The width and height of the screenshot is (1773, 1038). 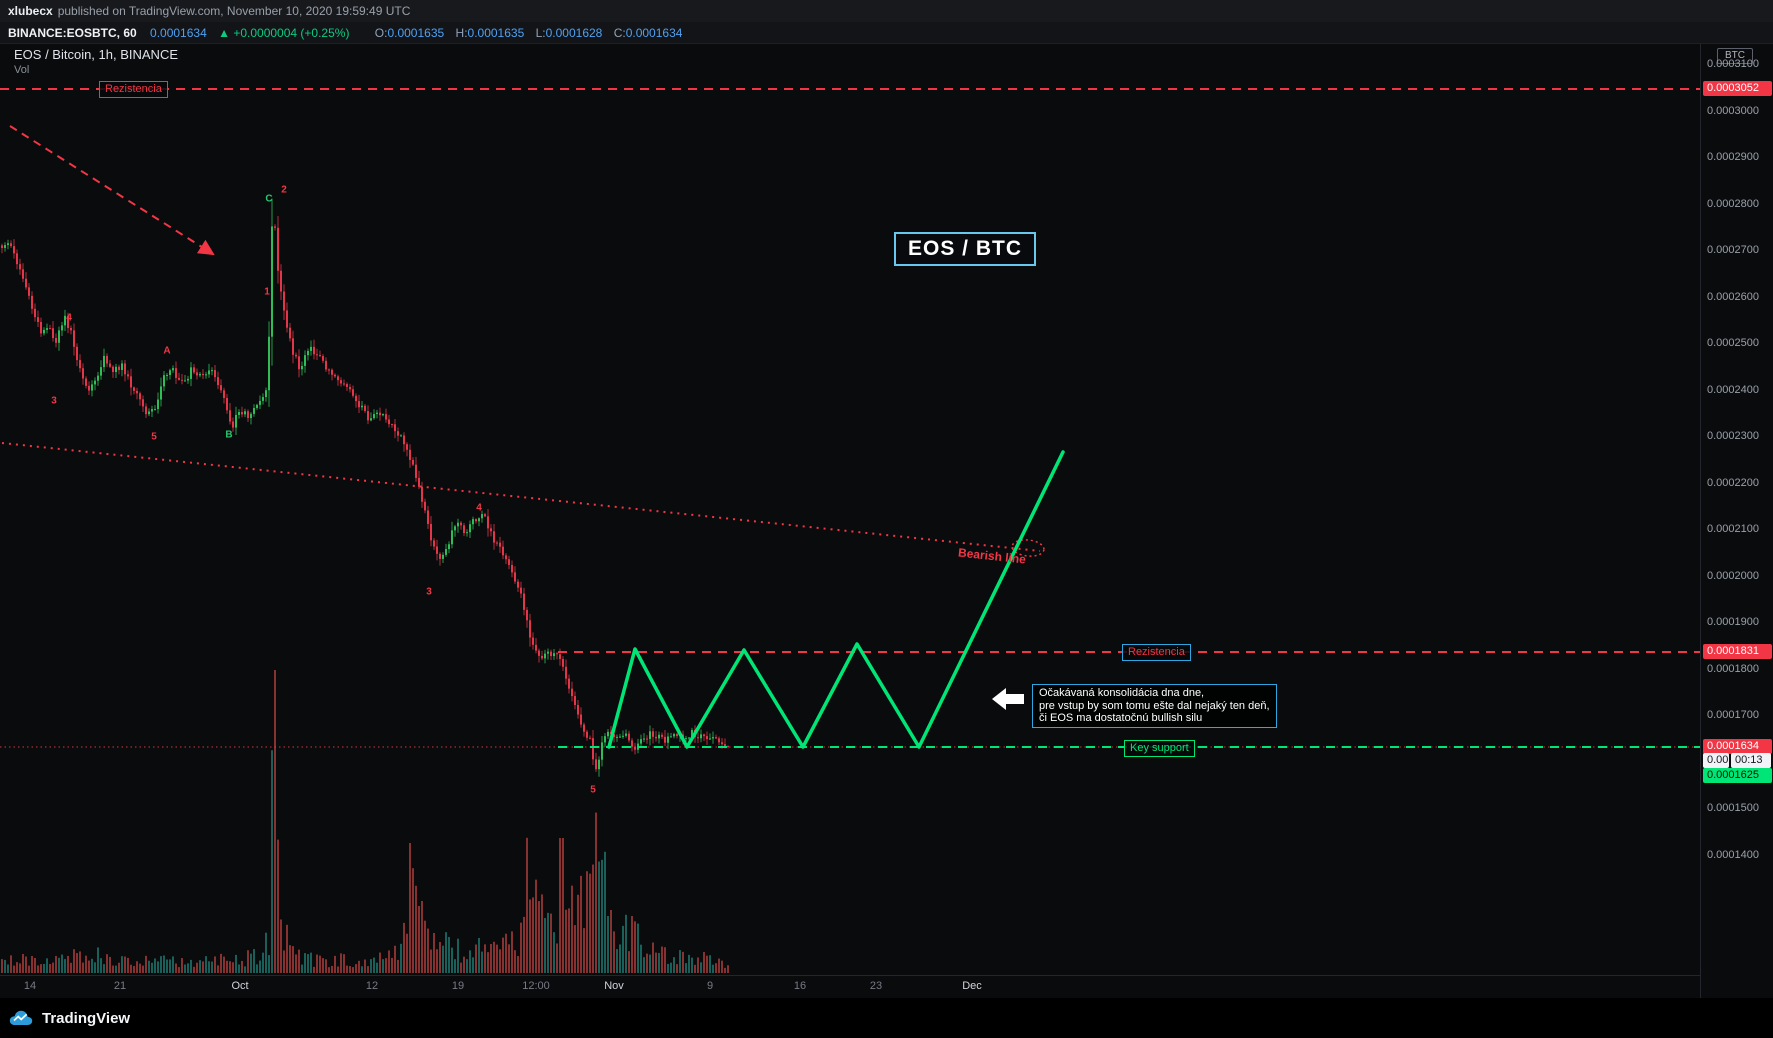 What do you see at coordinates (112, 190) in the screenshot?
I see `trend-arrow` at bounding box center [112, 190].